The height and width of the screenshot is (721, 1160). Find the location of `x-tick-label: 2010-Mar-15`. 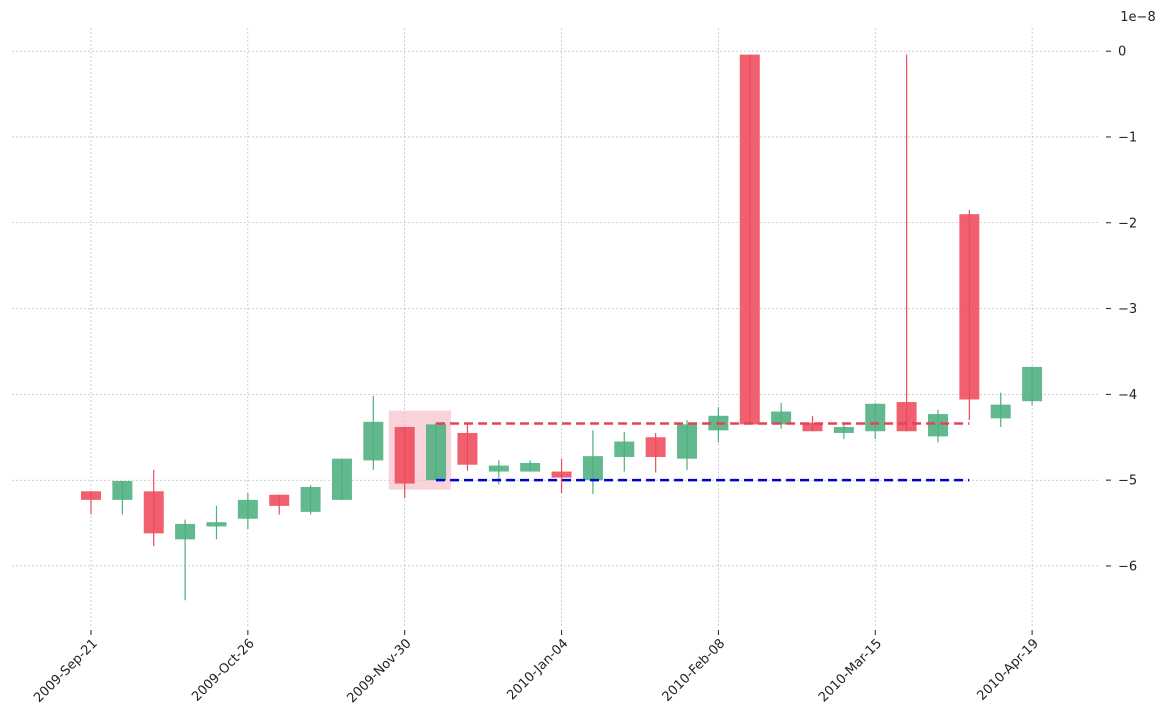

x-tick-label: 2010-Mar-15 is located at coordinates (850, 670).